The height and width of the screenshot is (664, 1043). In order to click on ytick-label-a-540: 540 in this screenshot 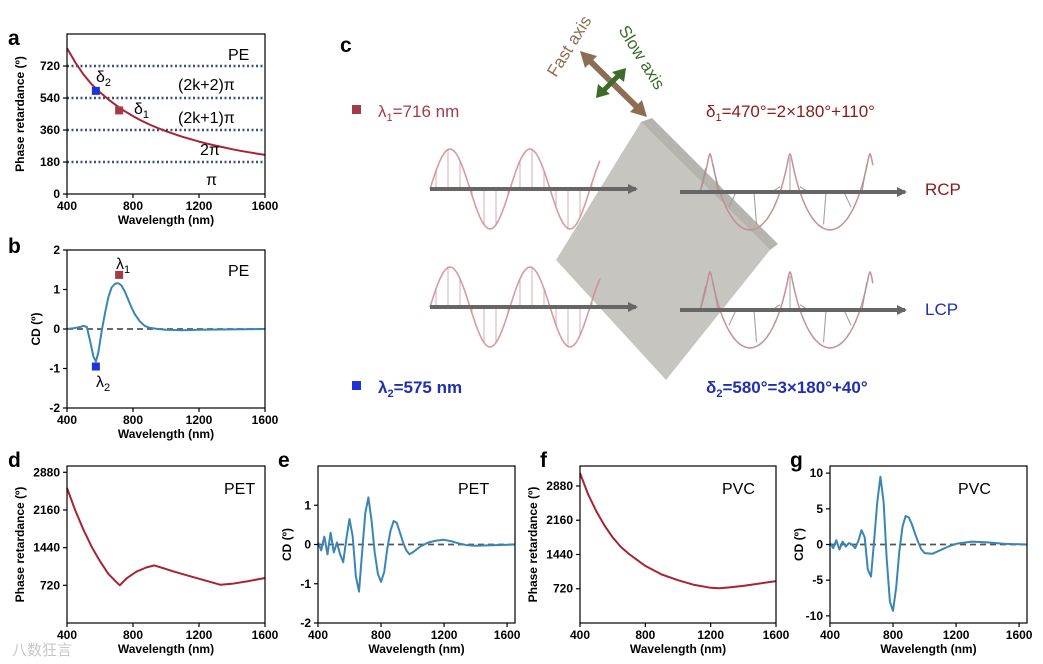, I will do `click(50, 98)`.